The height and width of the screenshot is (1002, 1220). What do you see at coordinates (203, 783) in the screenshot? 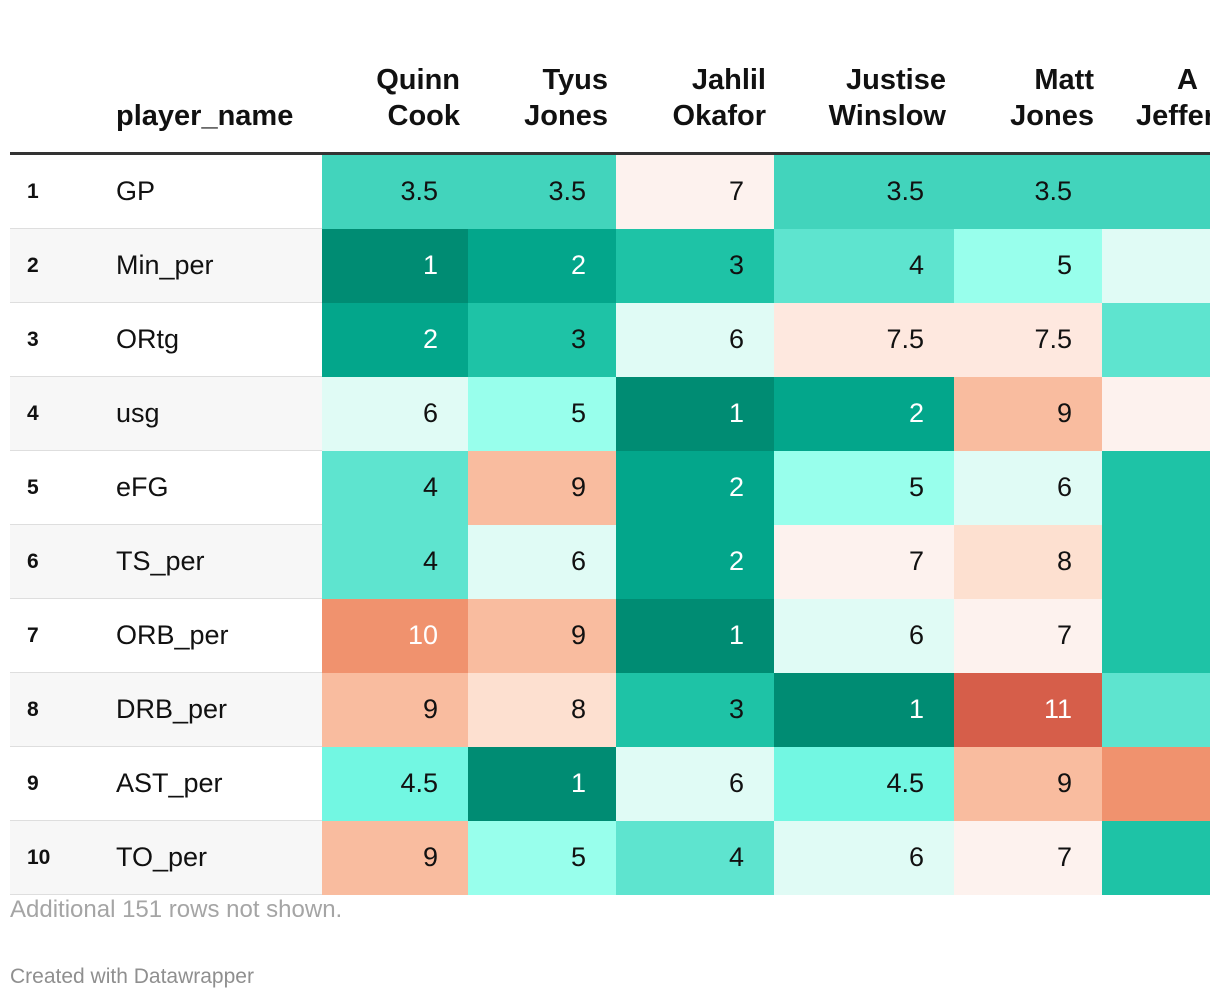
I see `stat-name: AST_per` at bounding box center [203, 783].